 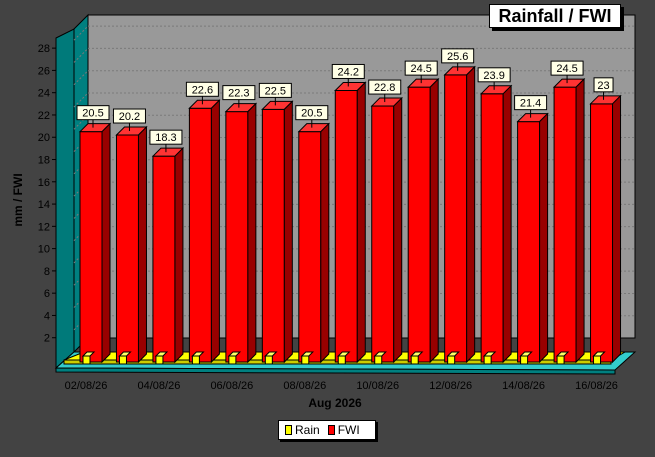 I want to click on x-tick-label-7: 14/08/26, so click(x=523, y=386).